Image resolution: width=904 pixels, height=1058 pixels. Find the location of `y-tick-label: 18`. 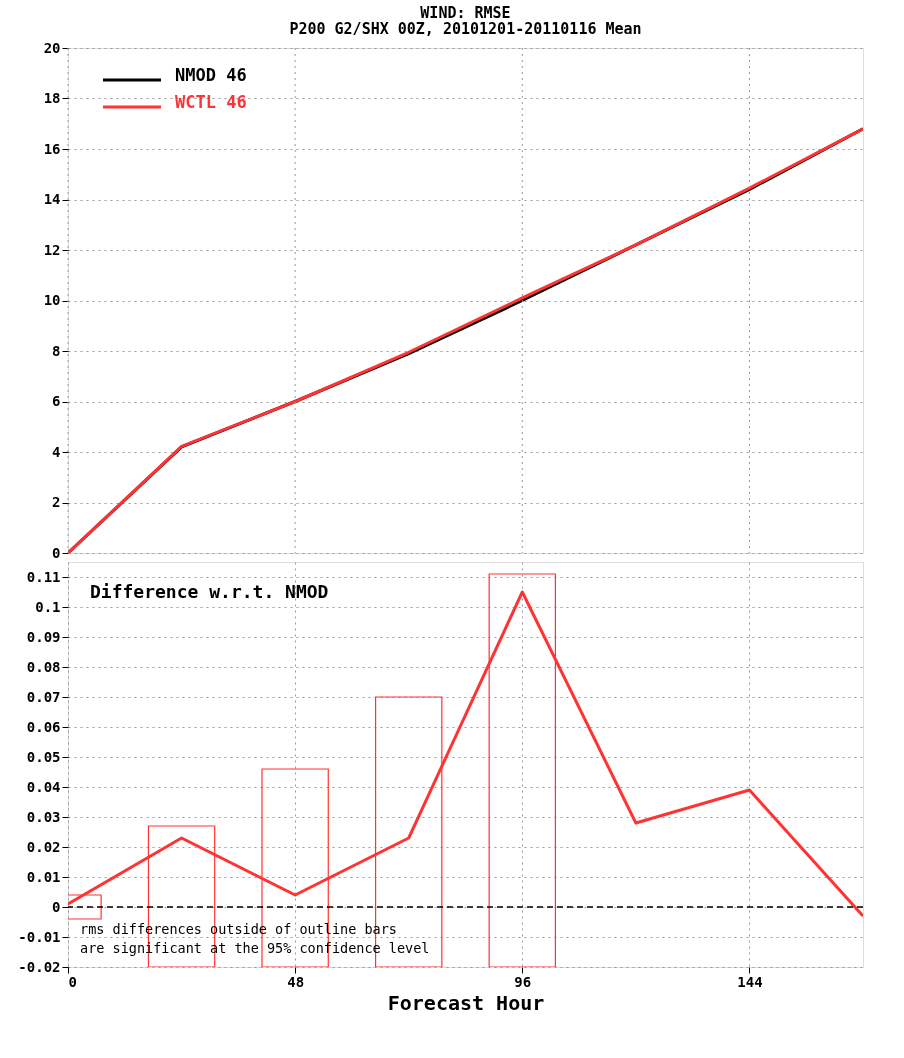

y-tick-label: 18 is located at coordinates (52, 98).